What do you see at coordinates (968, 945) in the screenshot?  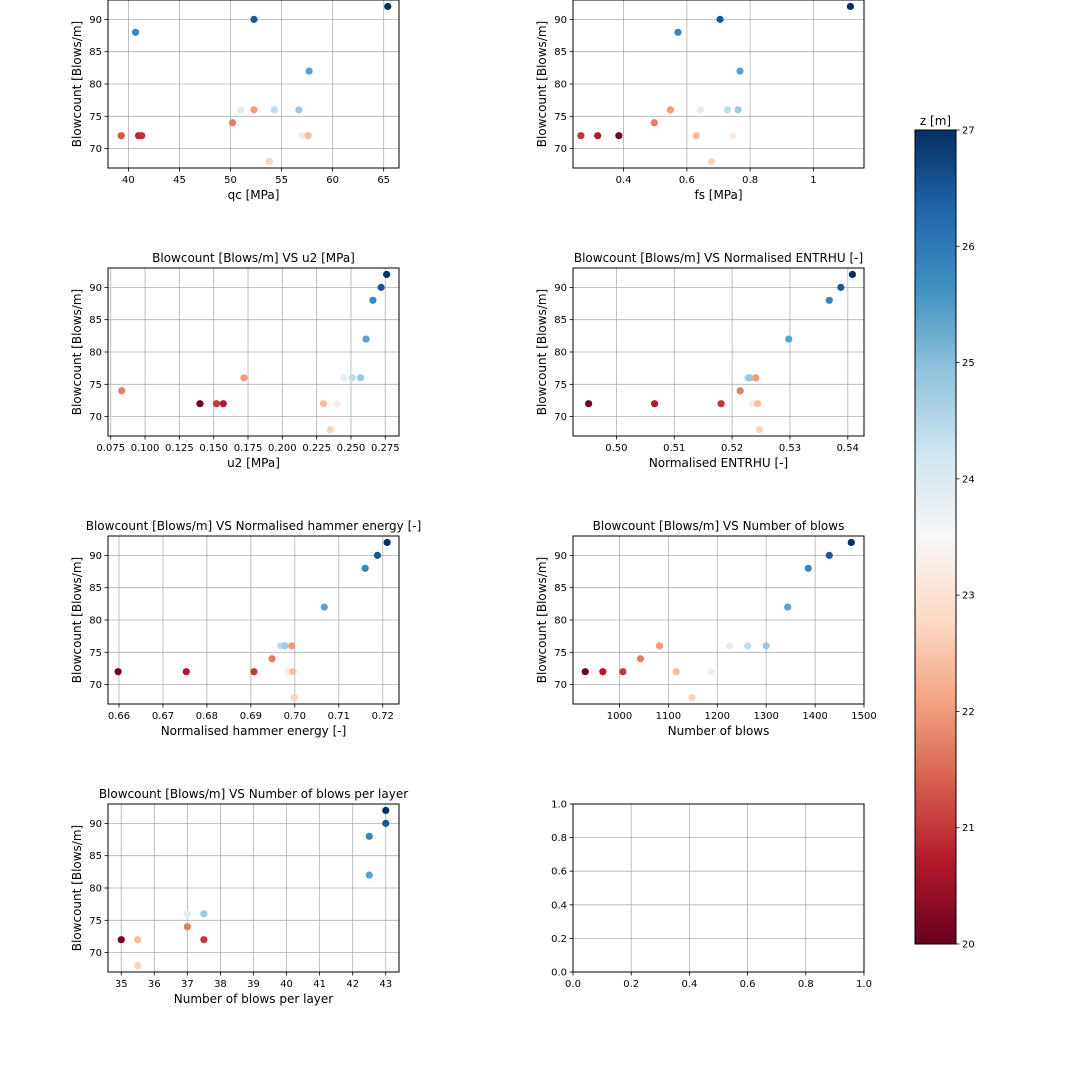 I see `colorbar-tick-label: 20` at bounding box center [968, 945].